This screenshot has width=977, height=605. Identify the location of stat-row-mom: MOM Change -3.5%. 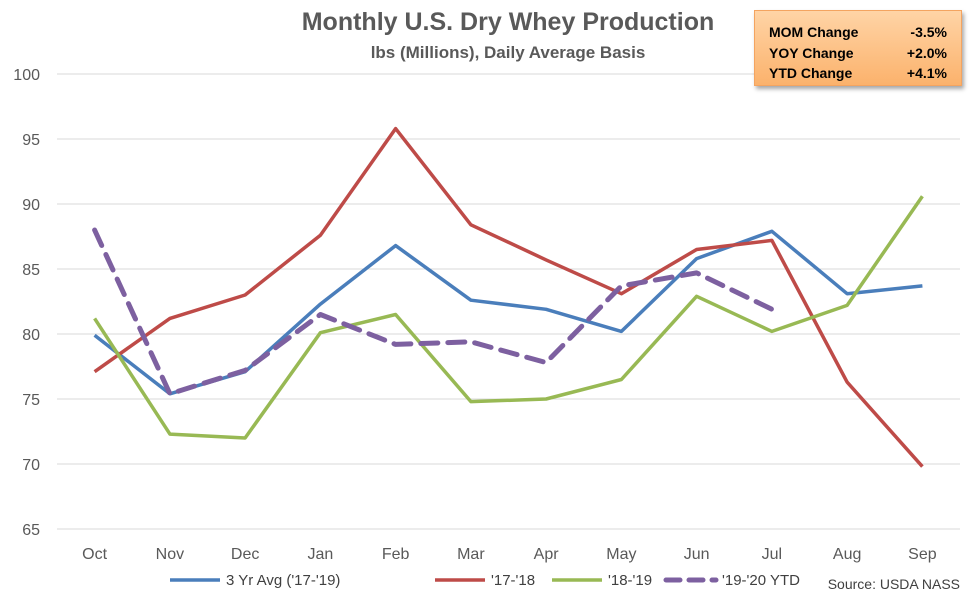
(858, 32).